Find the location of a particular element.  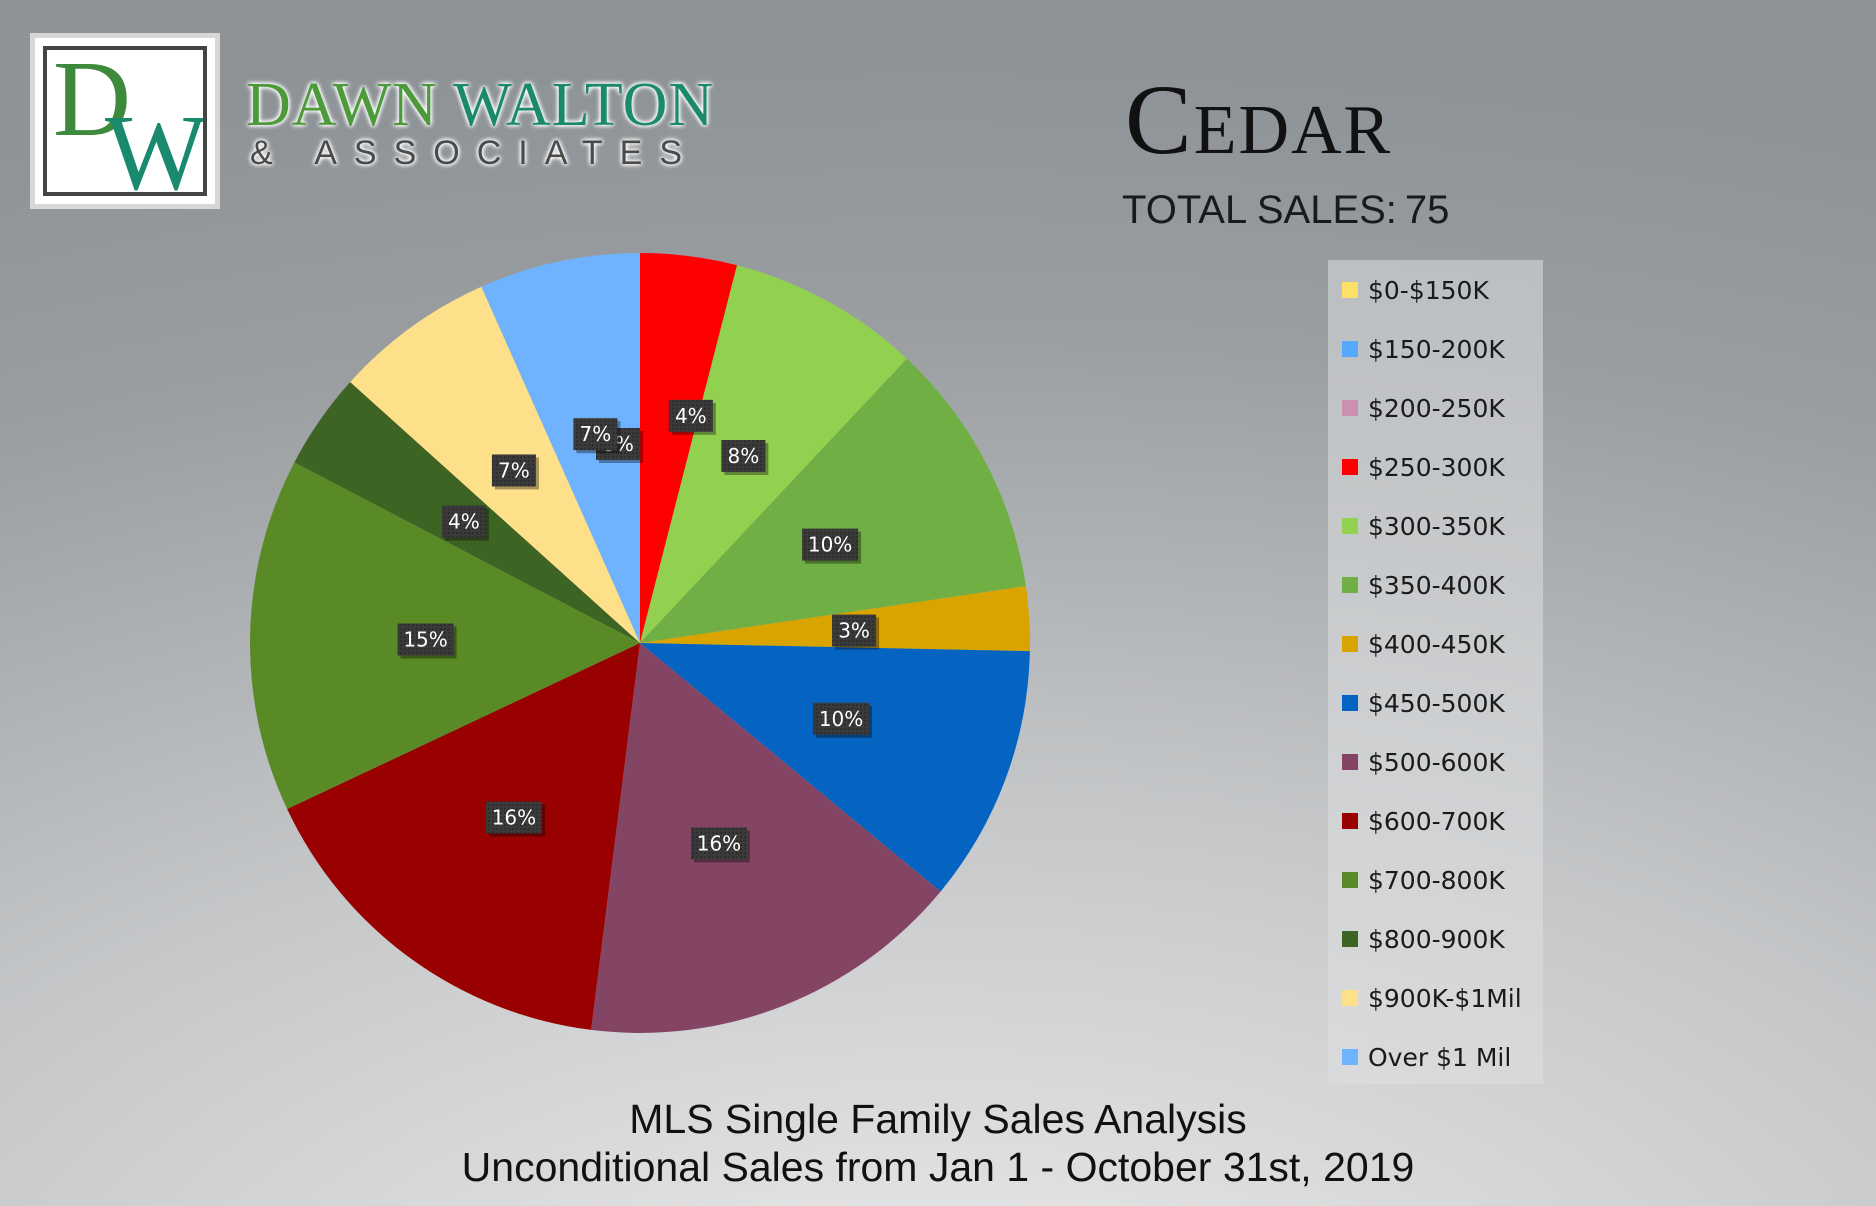

brand-name: DAWN WALTON is located at coordinates (480, 105).